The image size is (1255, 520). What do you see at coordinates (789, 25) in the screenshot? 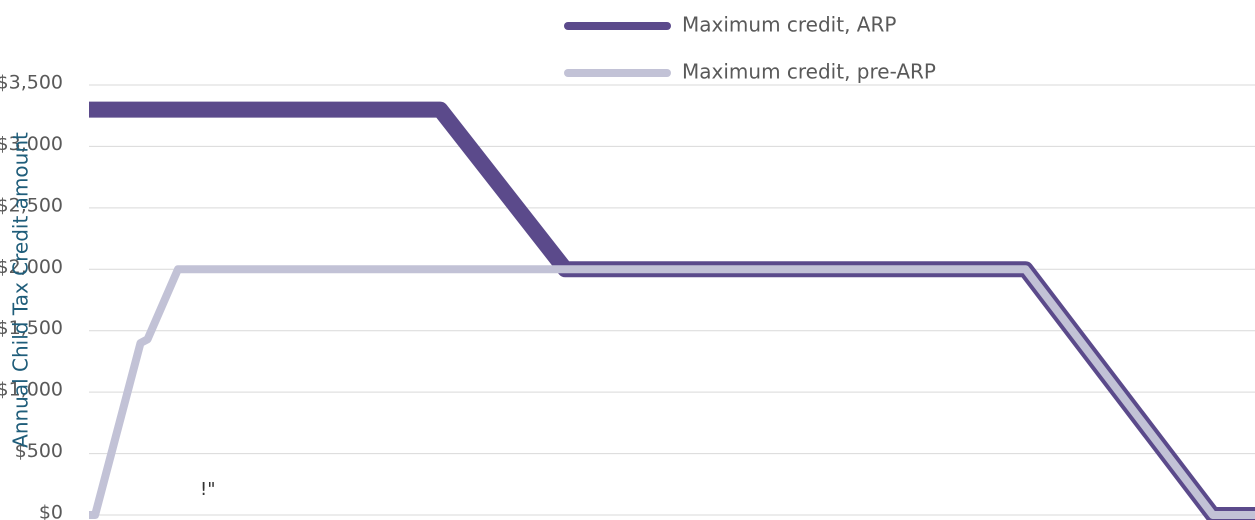
I see `legend-label: Maximum credit, ARP` at bounding box center [789, 25].